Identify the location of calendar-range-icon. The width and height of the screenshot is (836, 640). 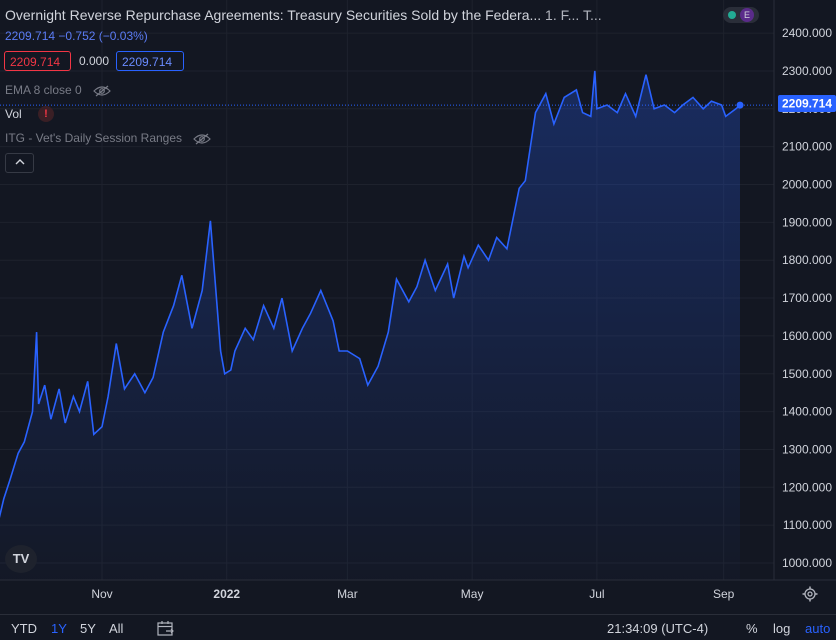
(166, 628).